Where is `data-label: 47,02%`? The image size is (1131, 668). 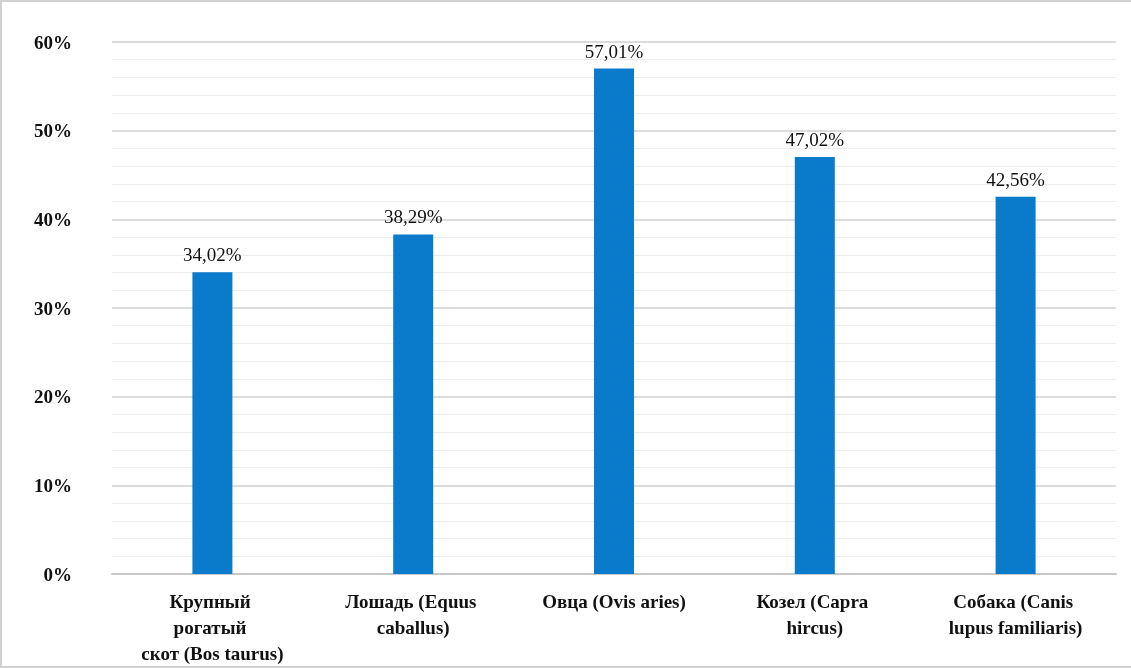 data-label: 47,02% is located at coordinates (815, 140).